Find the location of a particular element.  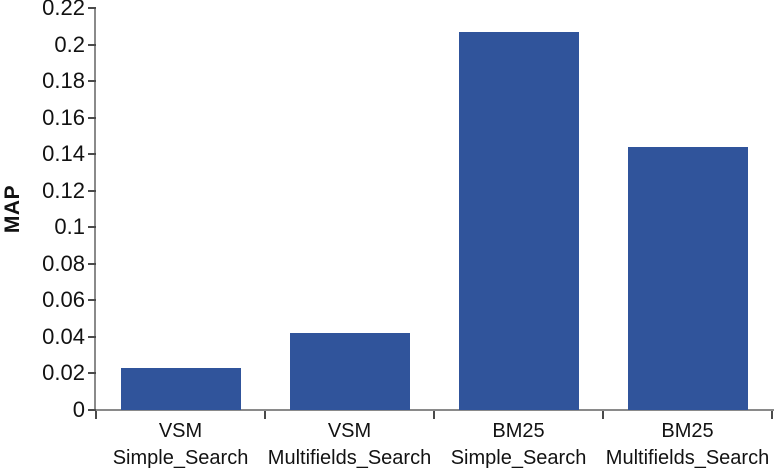

x-axis-category-label: VSM Simple_Search is located at coordinates (180, 444).